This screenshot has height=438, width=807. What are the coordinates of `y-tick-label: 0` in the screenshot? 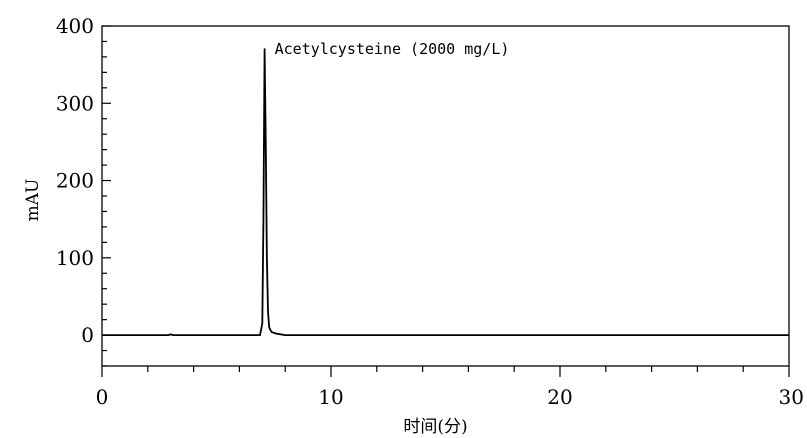 It's located at (87, 335).